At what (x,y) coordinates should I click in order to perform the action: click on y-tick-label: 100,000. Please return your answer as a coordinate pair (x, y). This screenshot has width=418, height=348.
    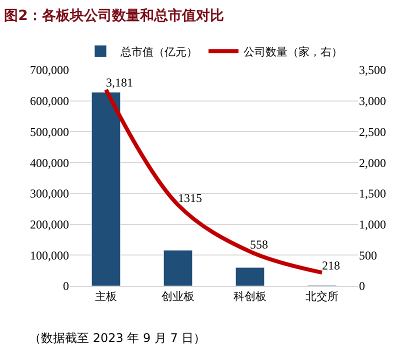
    Looking at the image, I should click on (49, 255).